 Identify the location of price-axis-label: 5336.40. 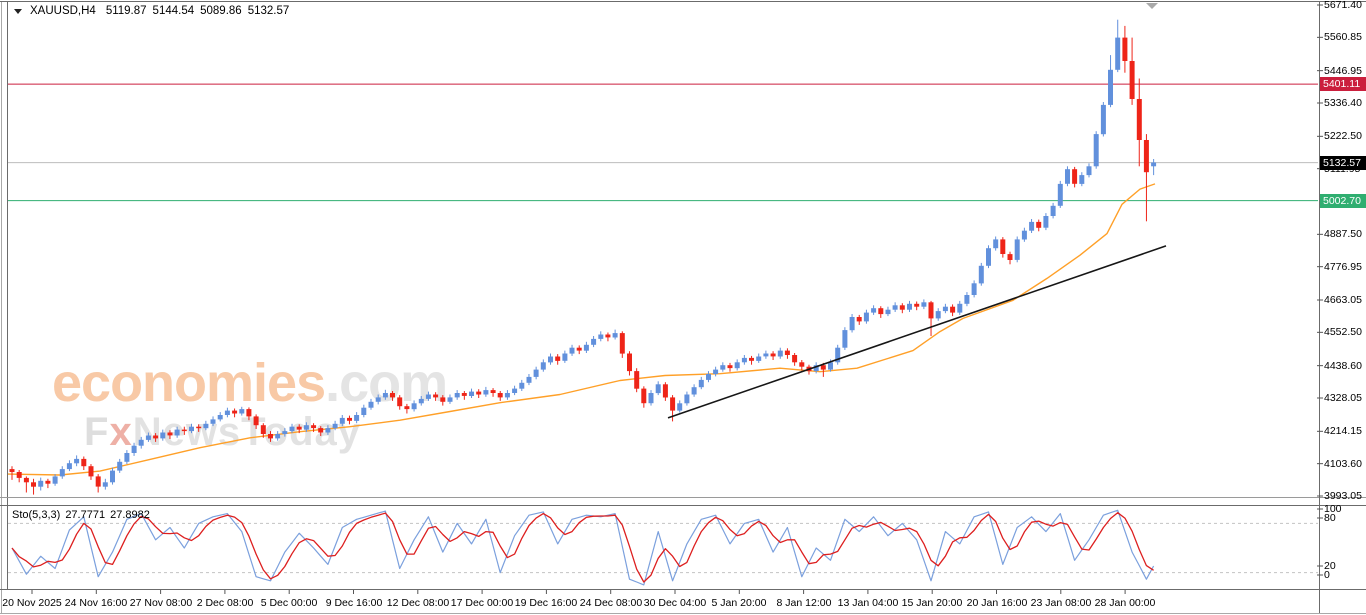
(1343, 103).